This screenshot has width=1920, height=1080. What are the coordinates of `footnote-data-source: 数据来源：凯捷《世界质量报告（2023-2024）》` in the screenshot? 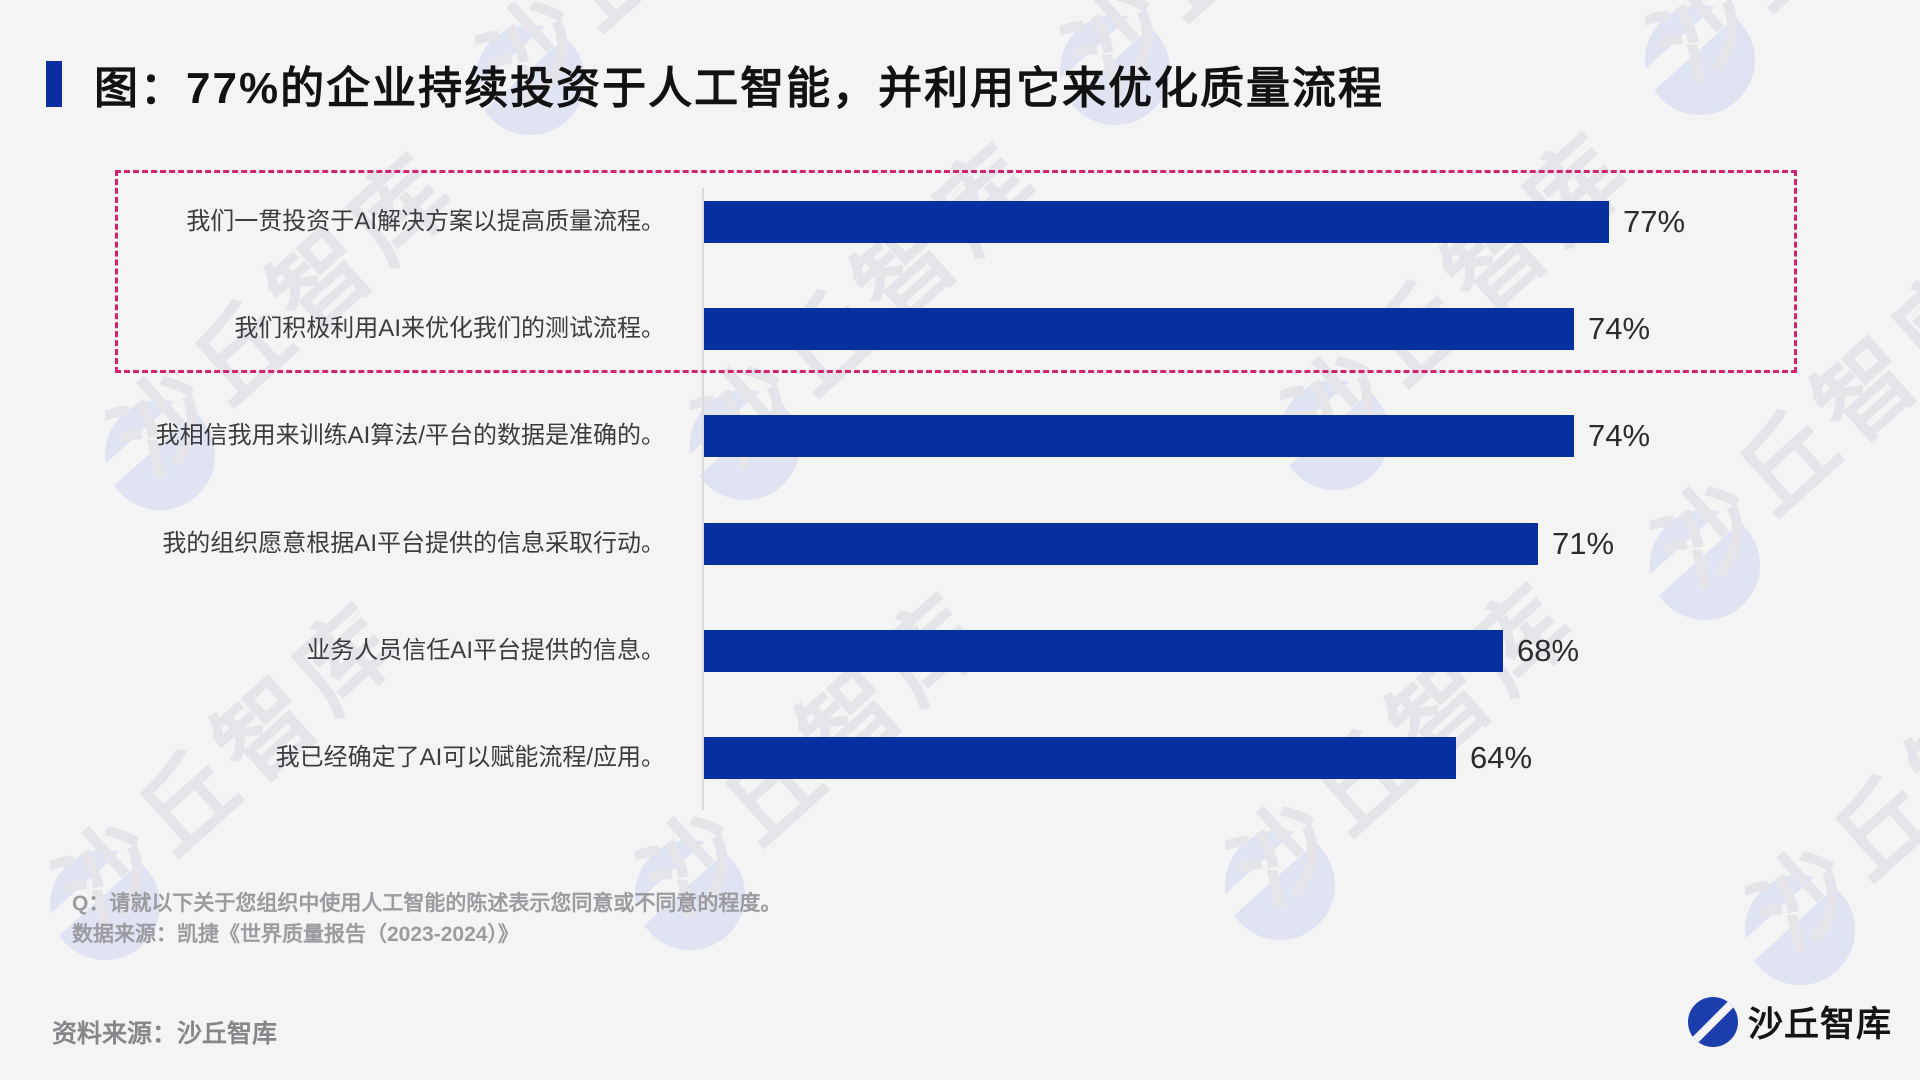 It's located at (295, 934).